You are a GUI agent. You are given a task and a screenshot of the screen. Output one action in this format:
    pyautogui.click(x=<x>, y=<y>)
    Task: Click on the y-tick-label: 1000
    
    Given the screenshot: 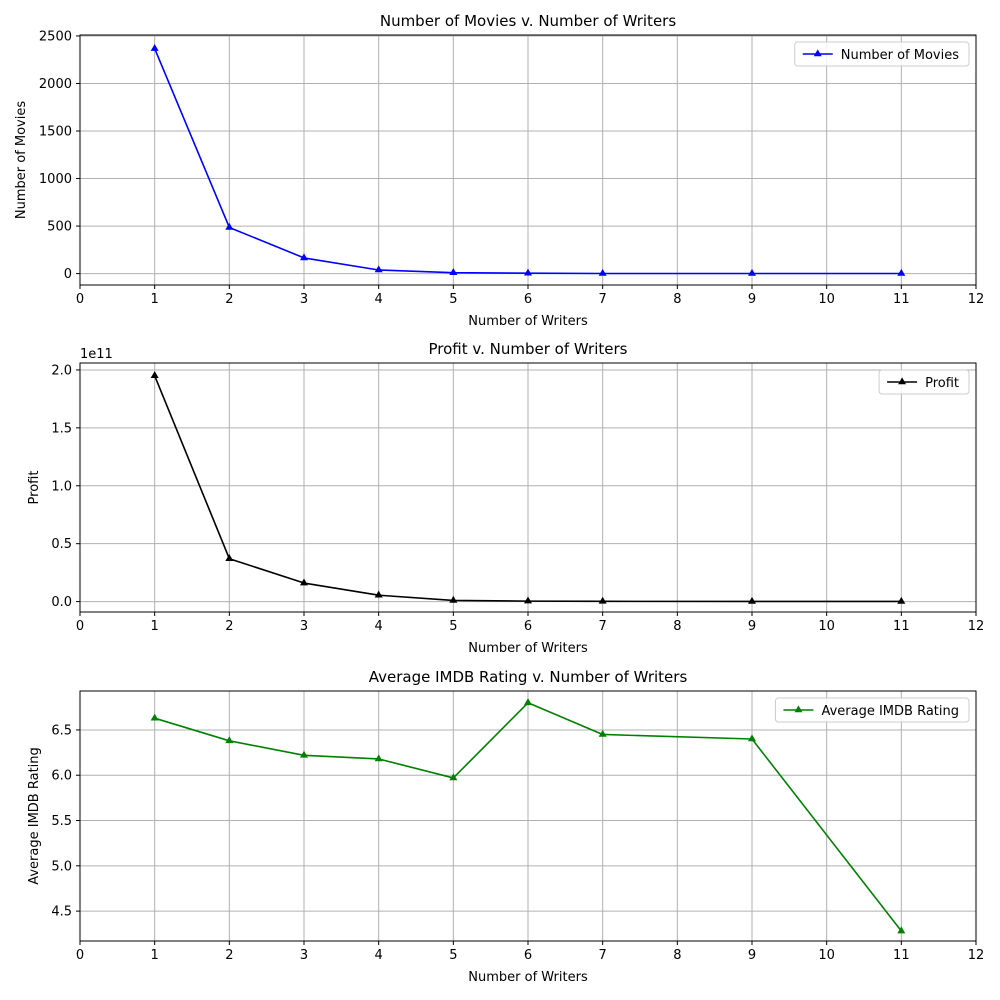 What is the action you would take?
    pyautogui.click(x=55, y=179)
    